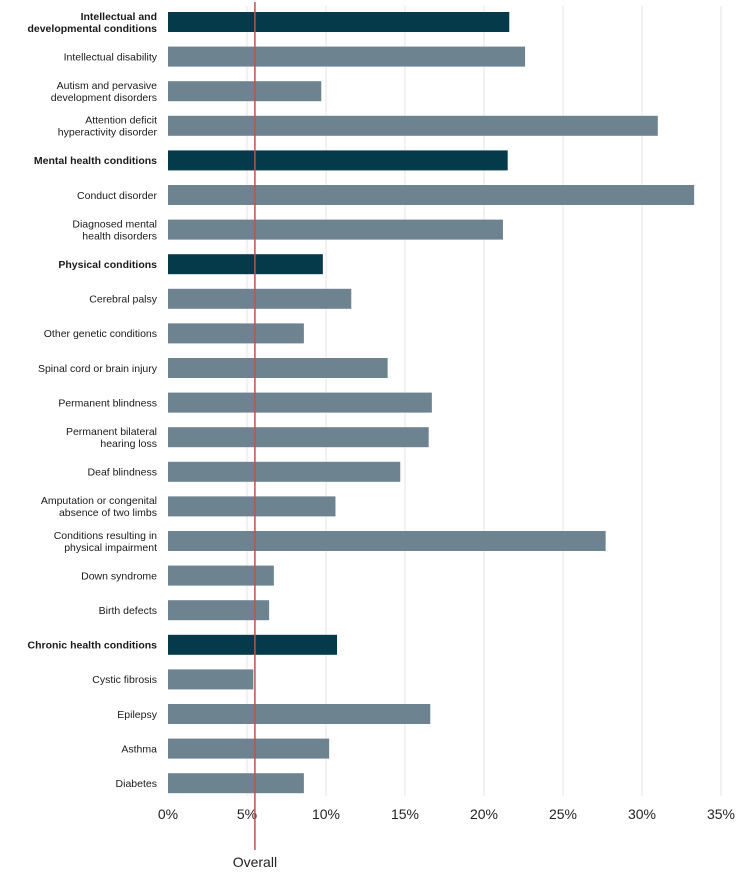  Describe the element at coordinates (108, 133) in the screenshot. I see `category-label: hyperactivity disorder` at that location.